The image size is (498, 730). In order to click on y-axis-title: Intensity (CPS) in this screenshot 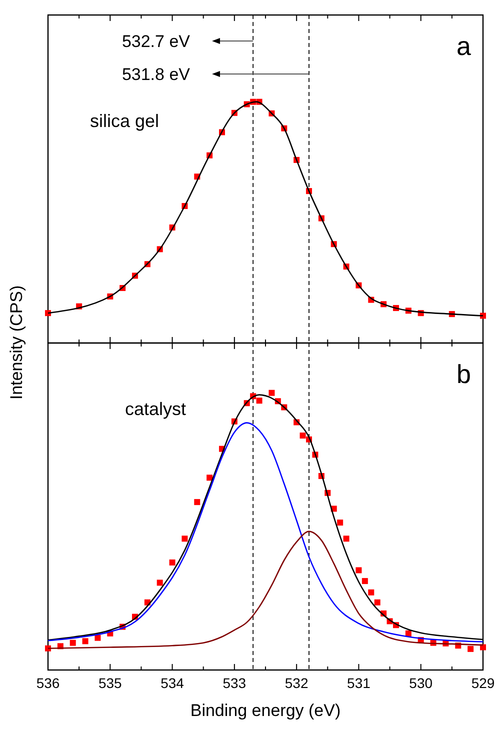, I will do `click(16, 342)`.